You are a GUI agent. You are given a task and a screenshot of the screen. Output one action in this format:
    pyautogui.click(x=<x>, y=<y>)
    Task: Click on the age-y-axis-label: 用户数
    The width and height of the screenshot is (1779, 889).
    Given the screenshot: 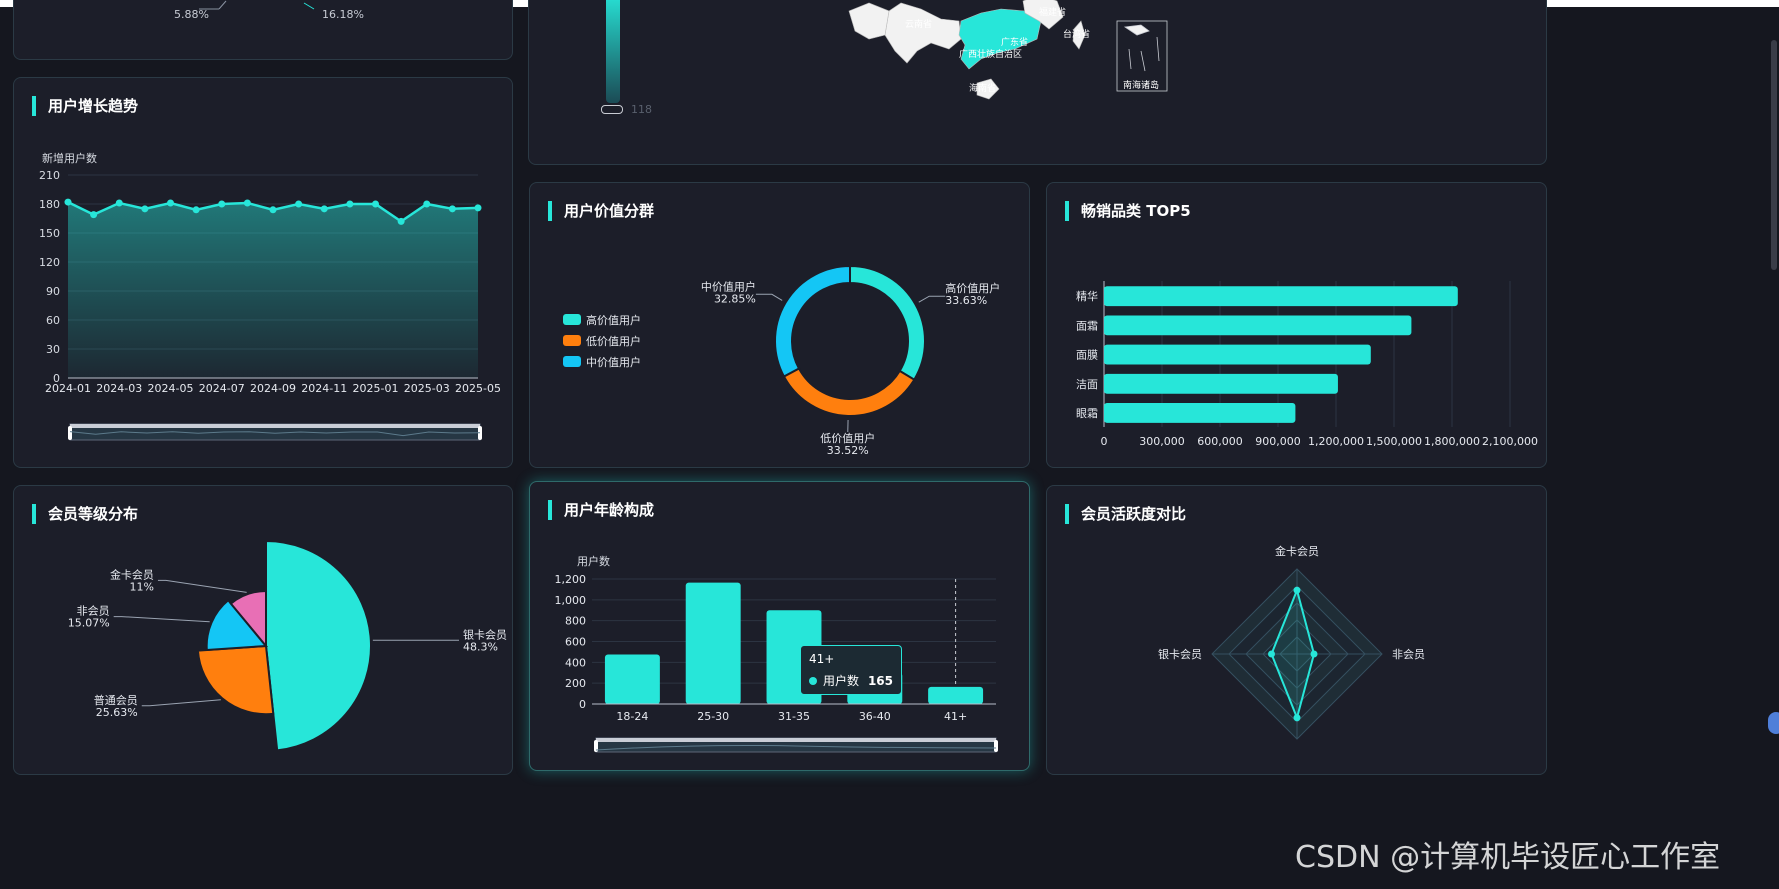 What is the action you would take?
    pyautogui.click(x=593, y=561)
    